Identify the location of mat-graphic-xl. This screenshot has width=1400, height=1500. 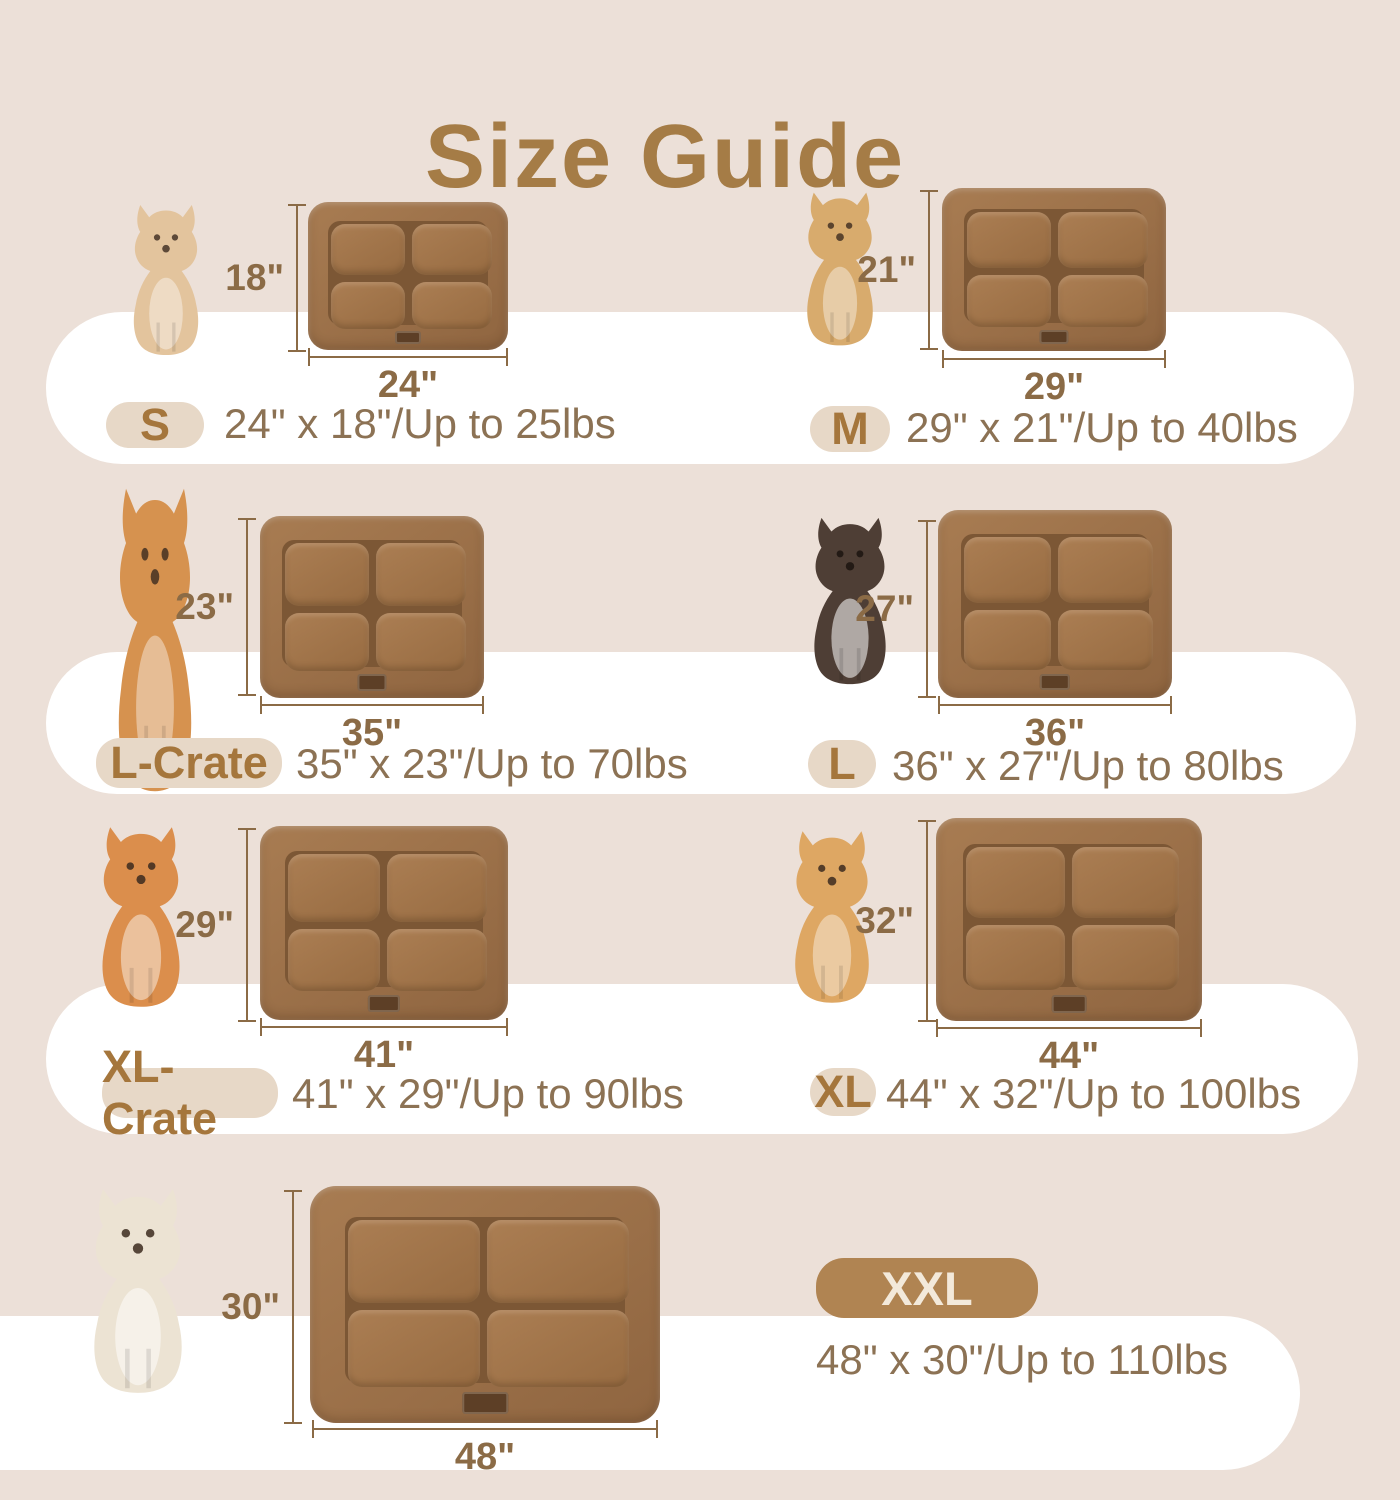
(1069, 919).